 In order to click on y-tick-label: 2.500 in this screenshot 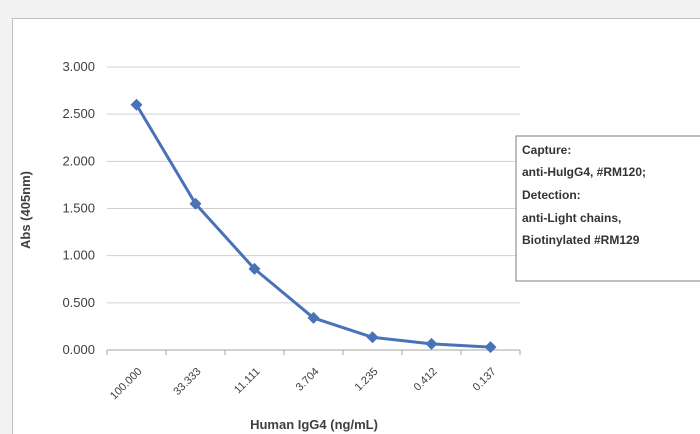, I will do `click(78, 113)`.